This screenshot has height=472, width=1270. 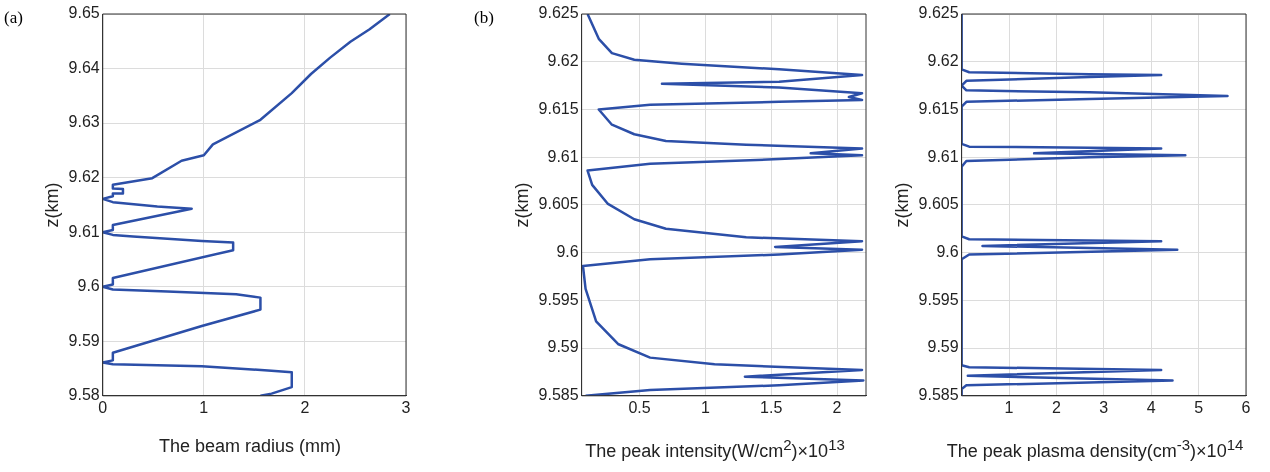 What do you see at coordinates (771, 407) in the screenshot?
I see `x-tick-label: 1.5` at bounding box center [771, 407].